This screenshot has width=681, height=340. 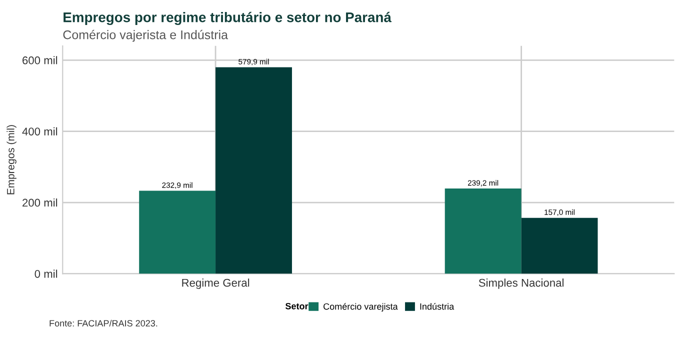 What do you see at coordinates (228, 19) in the screenshot?
I see `chart-title: Empregos por regime tributário e setor no Paraná` at bounding box center [228, 19].